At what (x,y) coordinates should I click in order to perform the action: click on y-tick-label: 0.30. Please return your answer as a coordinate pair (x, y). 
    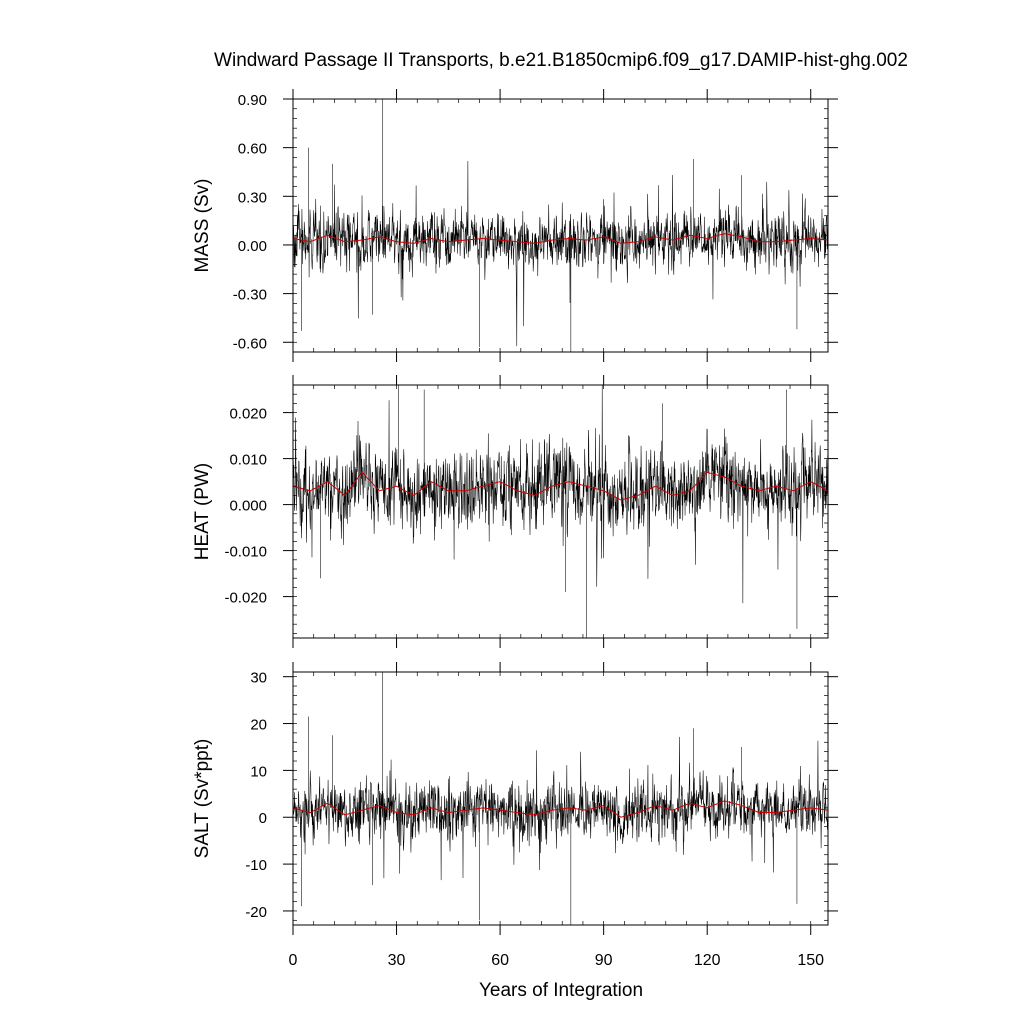
    Looking at the image, I should click on (252, 197).